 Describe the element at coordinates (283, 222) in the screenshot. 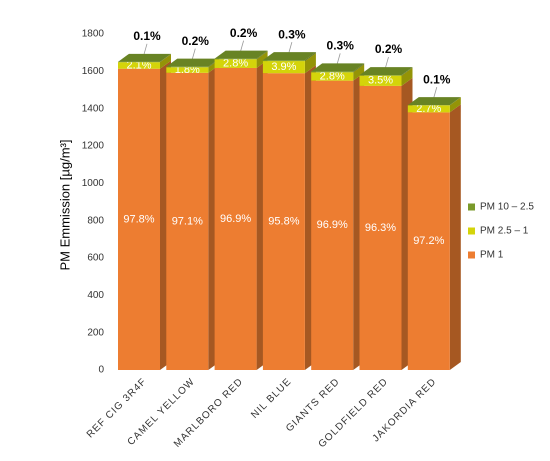

I see `data-label: 95.8%` at that location.